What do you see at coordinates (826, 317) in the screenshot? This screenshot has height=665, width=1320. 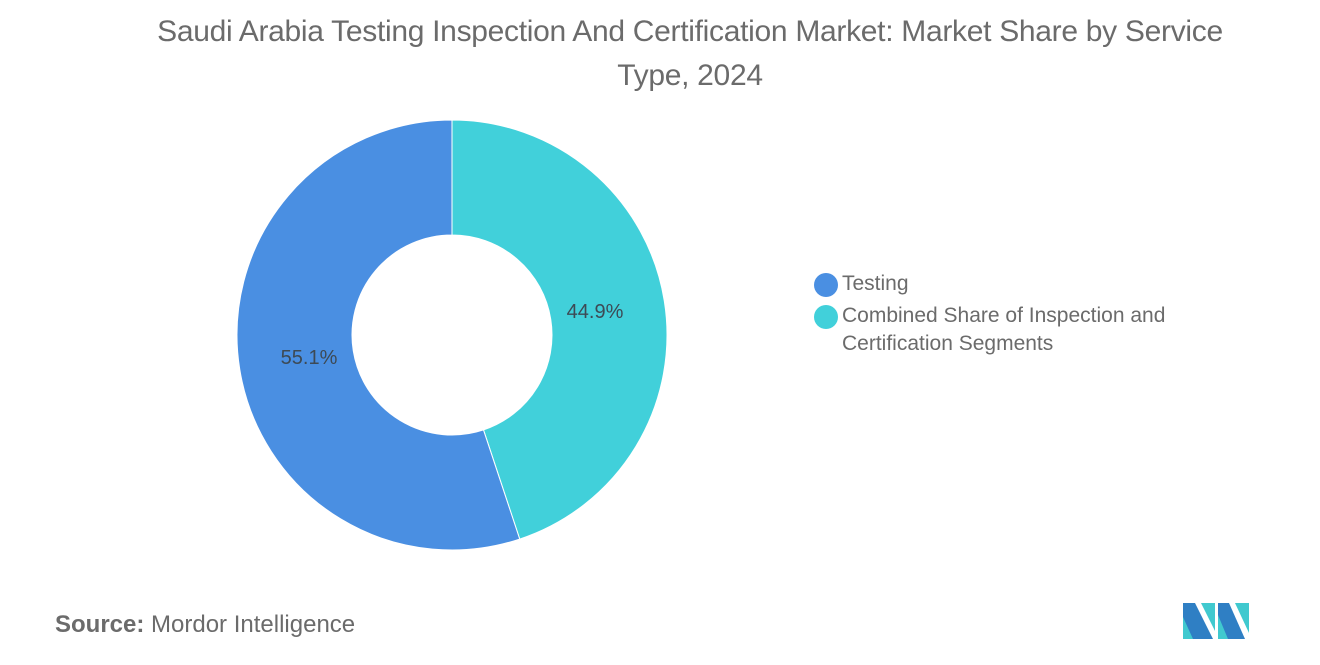 I see `legend-swatch-combined-icon` at bounding box center [826, 317].